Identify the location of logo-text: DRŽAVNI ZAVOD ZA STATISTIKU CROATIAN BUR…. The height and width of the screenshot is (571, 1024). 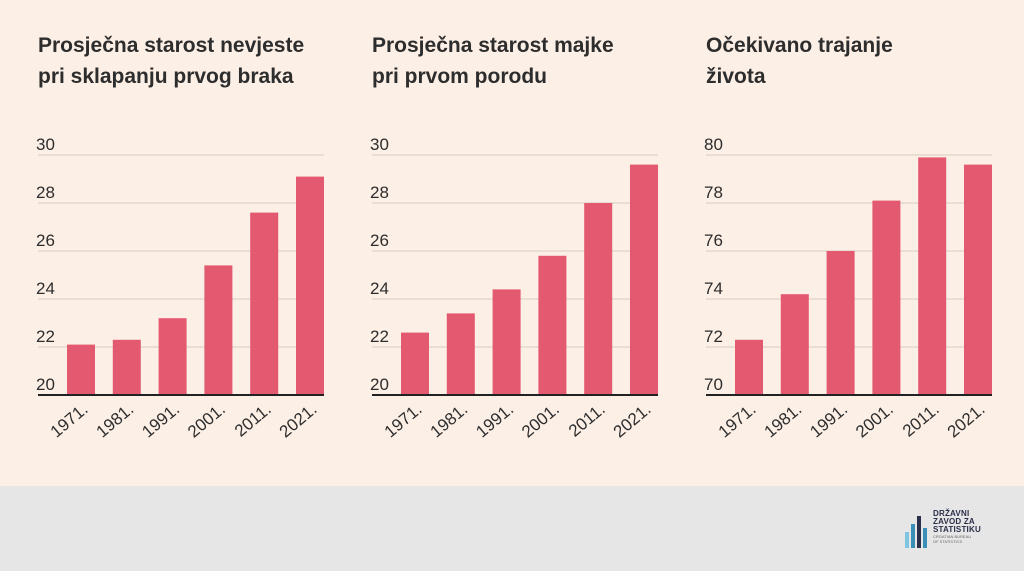
(957, 527).